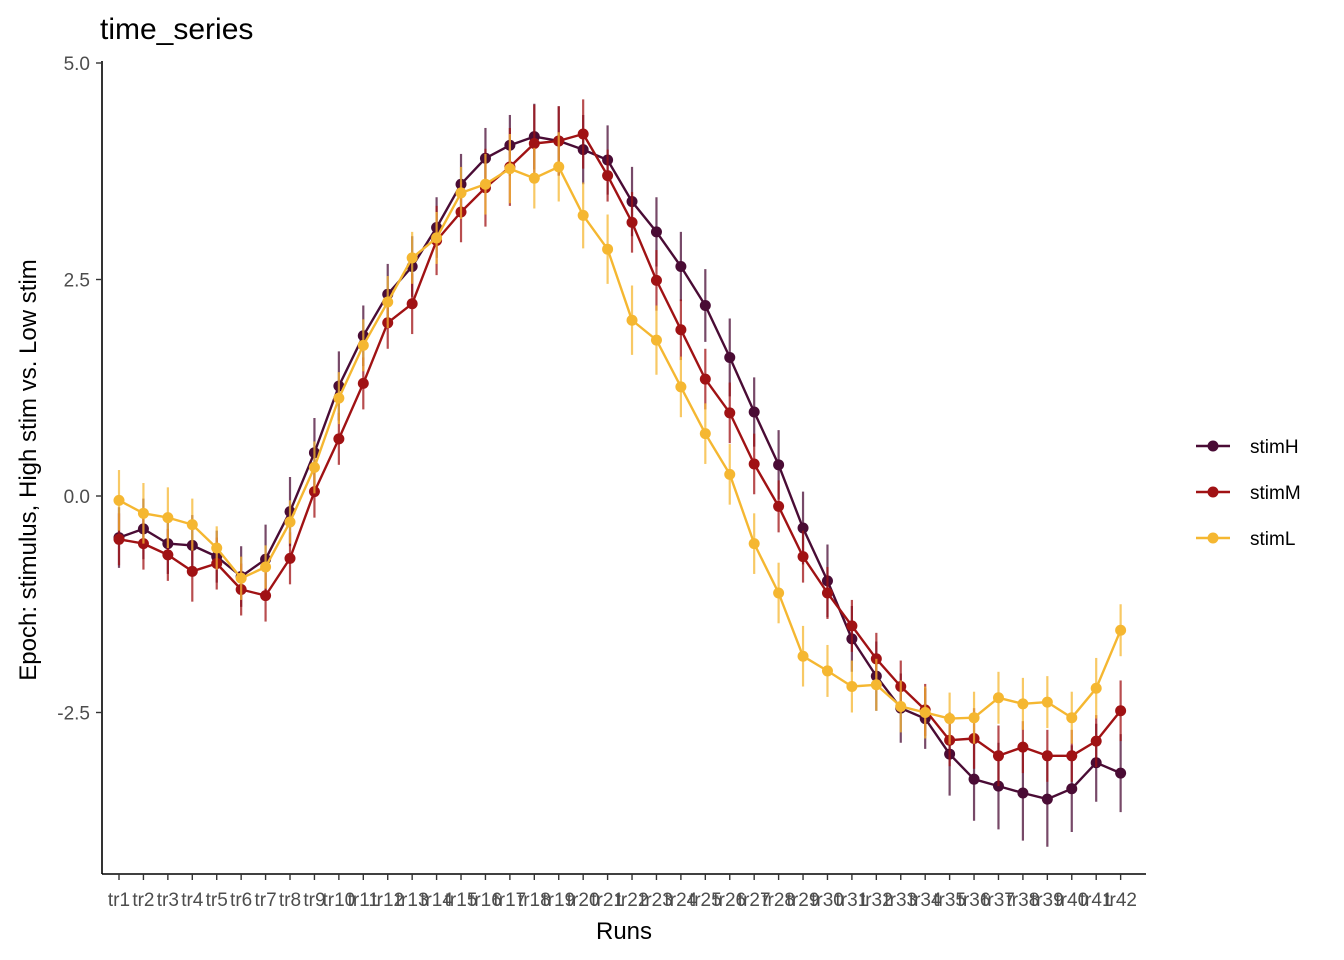  I want to click on x-tick-label: tr6, so click(241, 900).